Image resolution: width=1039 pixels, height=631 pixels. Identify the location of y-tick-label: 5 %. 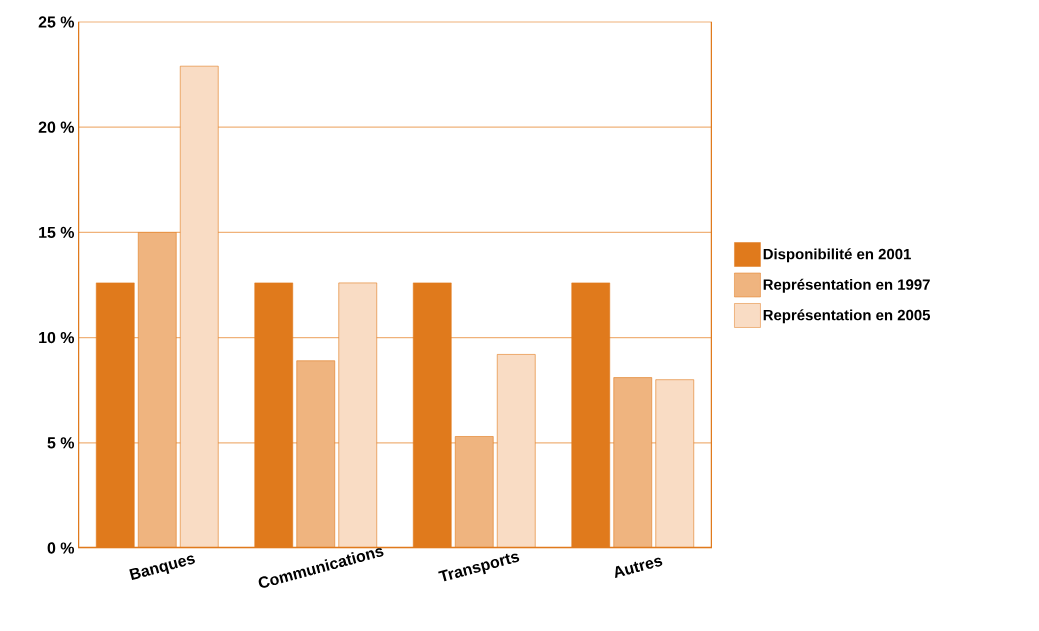
(61, 443).